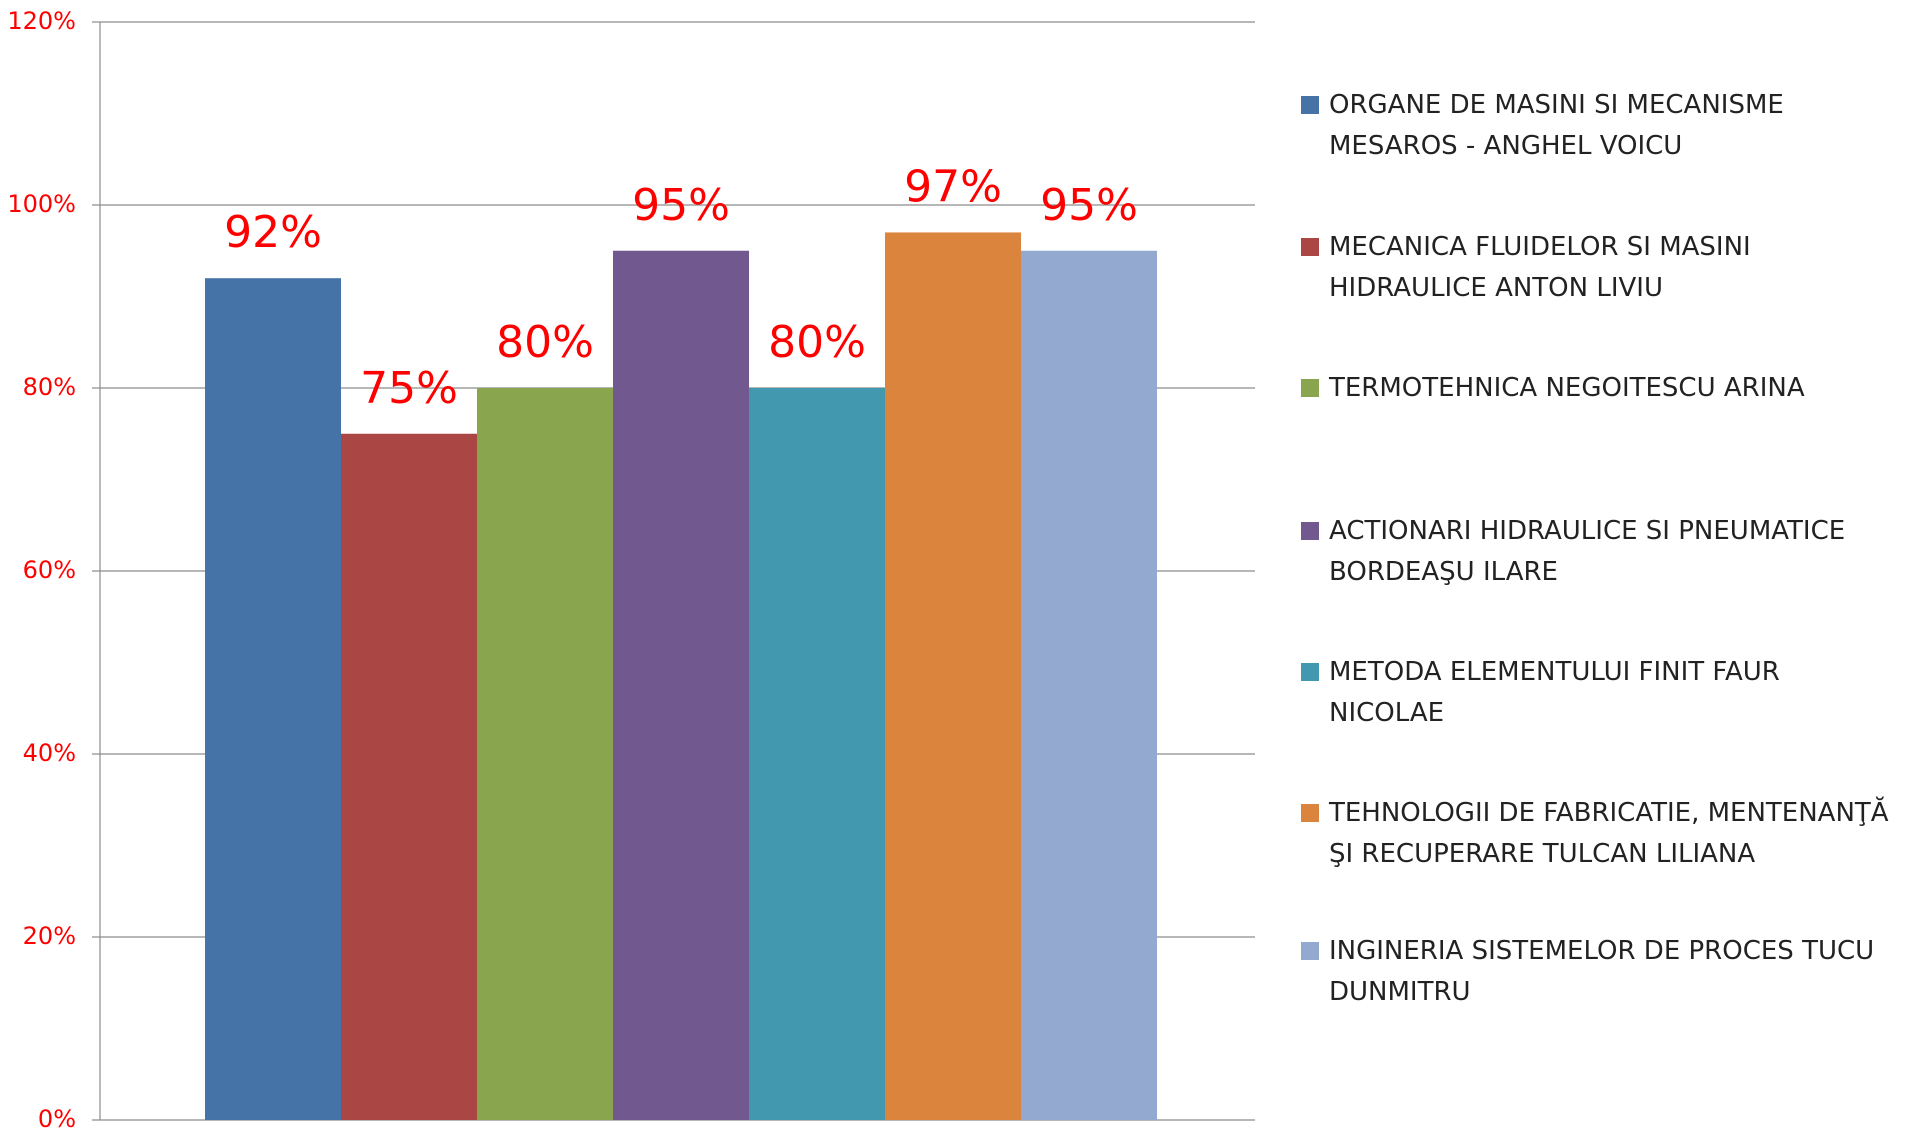 Image resolution: width=1915 pixels, height=1137 pixels. What do you see at coordinates (41, 21) in the screenshot?
I see `y-tick-label: 120%` at bounding box center [41, 21].